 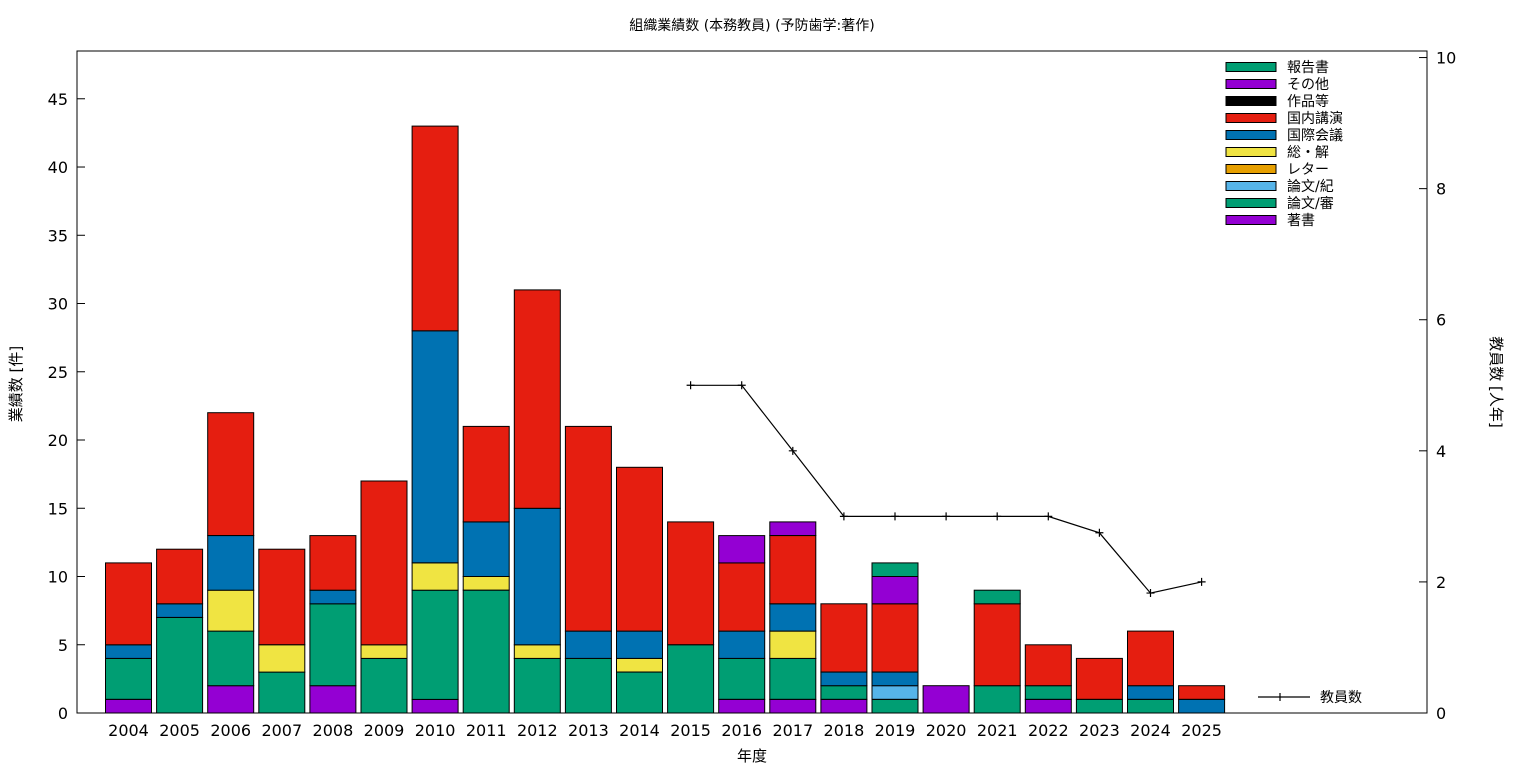 What do you see at coordinates (58, 235) in the screenshot?
I see `y-tick-label: 35` at bounding box center [58, 235].